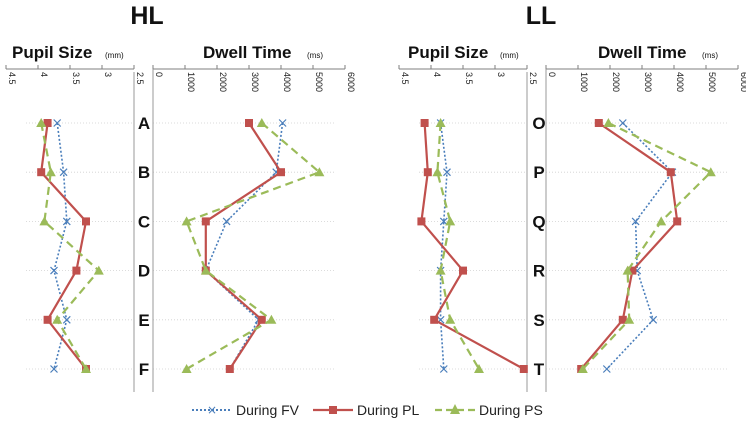  What do you see at coordinates (366, 410) in the screenshot?
I see `legend-item-pl: During PL` at bounding box center [366, 410].